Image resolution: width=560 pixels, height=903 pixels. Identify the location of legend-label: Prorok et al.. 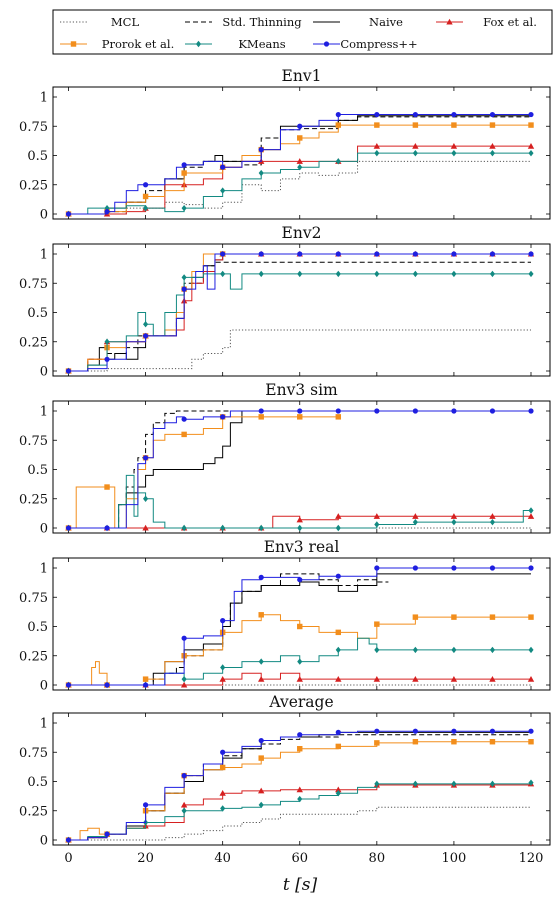
(138, 44).